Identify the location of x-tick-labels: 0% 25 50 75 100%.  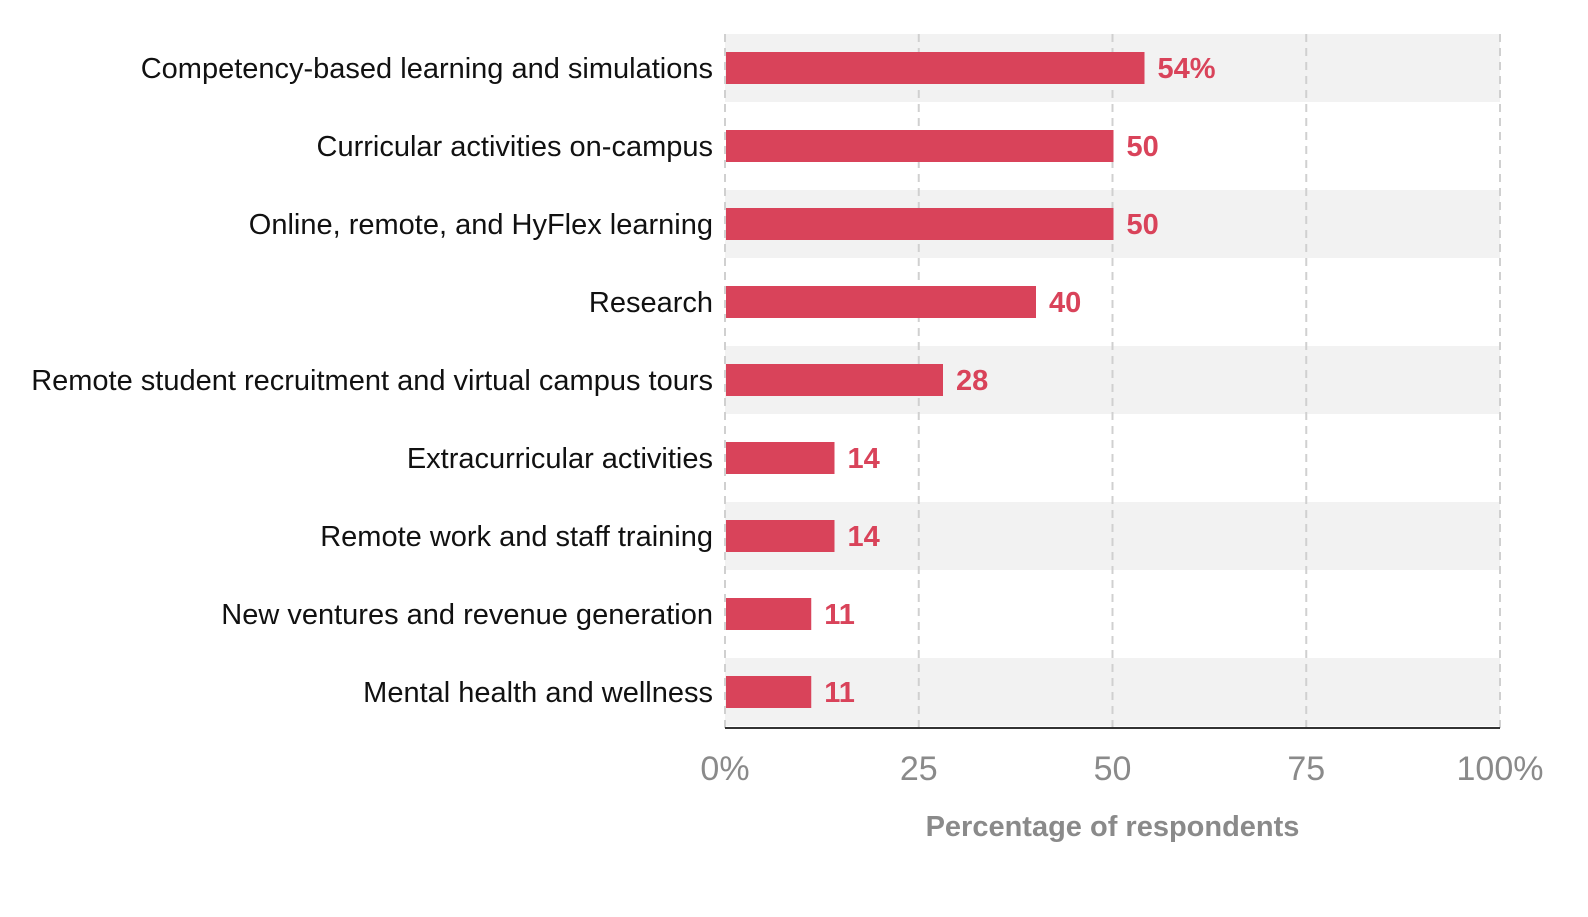
(1121, 769).